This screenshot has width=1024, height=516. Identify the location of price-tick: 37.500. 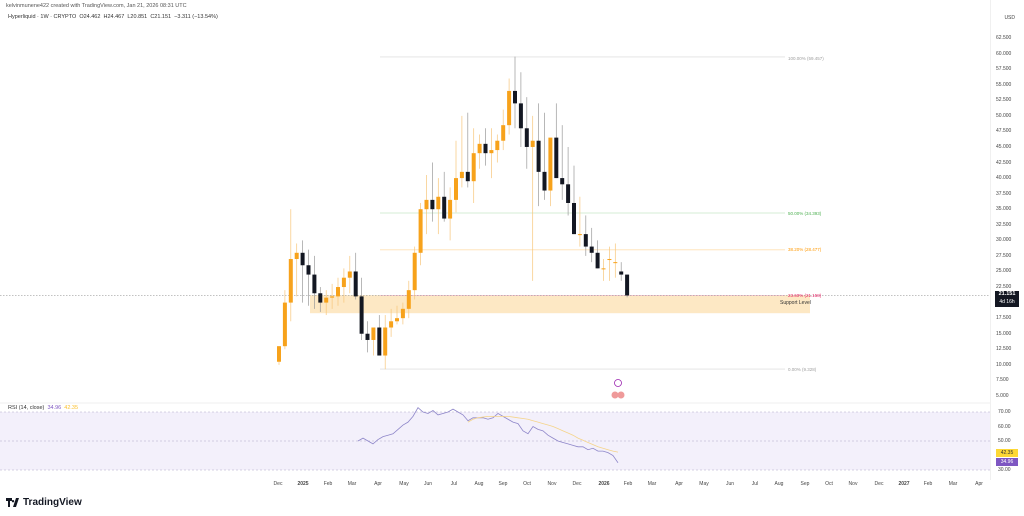
(1004, 193).